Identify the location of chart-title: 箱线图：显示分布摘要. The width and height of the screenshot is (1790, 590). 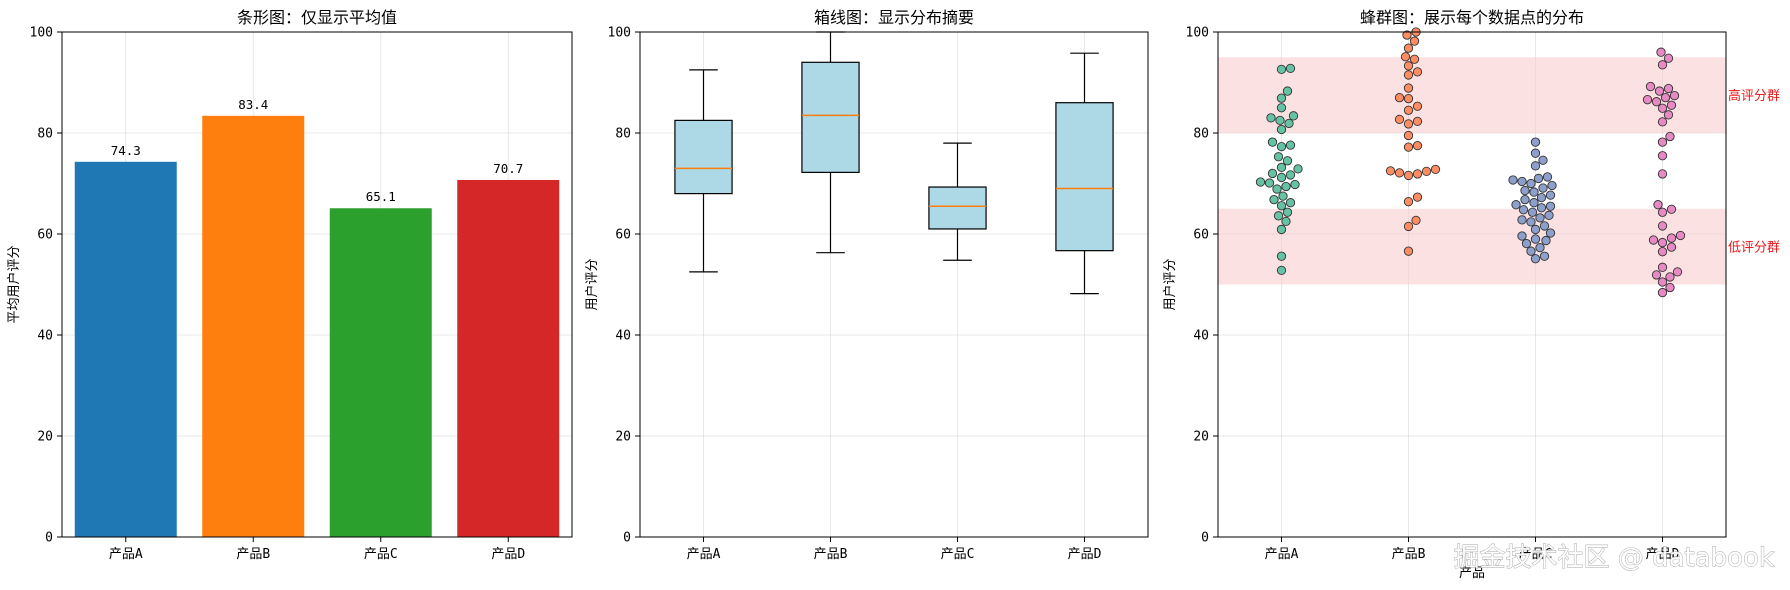
(894, 17).